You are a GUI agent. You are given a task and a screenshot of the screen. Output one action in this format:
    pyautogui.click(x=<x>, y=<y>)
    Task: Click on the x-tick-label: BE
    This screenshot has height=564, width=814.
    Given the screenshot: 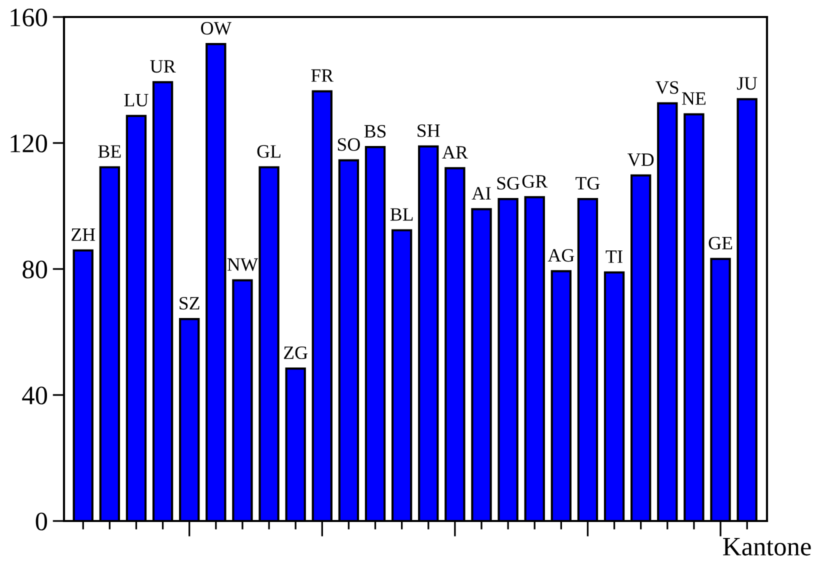 What is the action you would take?
    pyautogui.click(x=109, y=151)
    